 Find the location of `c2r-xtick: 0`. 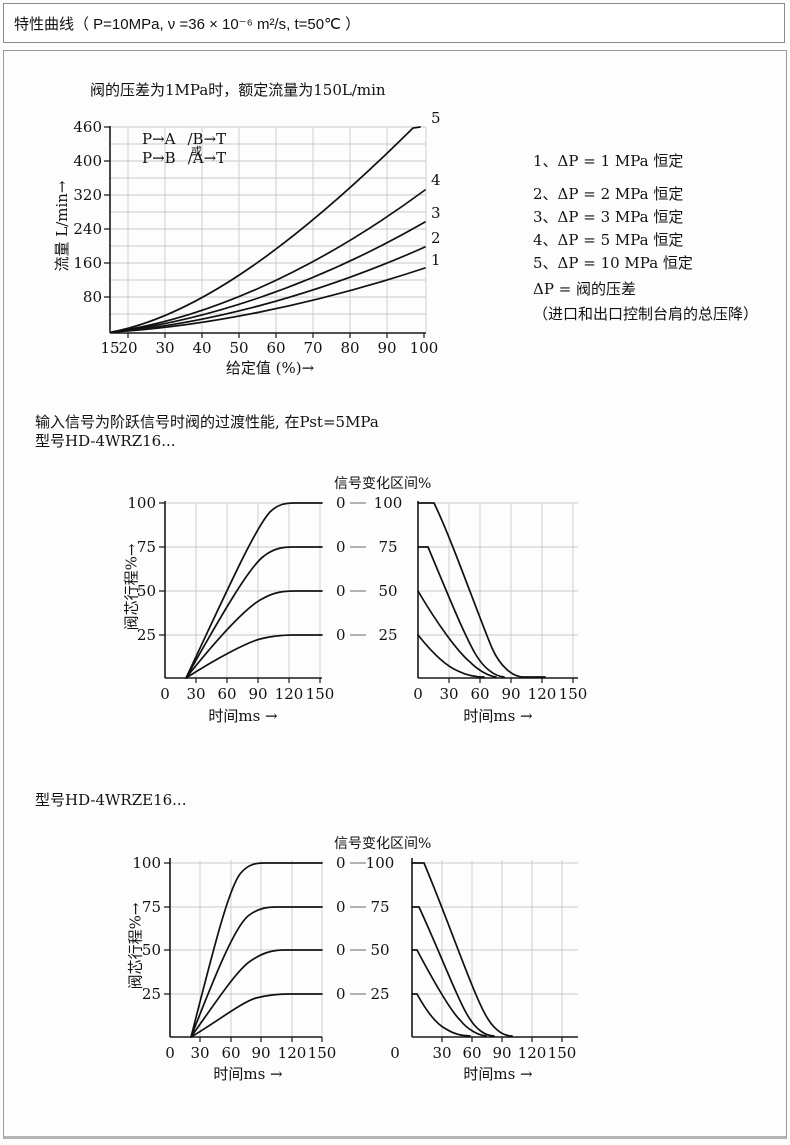

c2r-xtick: 0 is located at coordinates (418, 694).